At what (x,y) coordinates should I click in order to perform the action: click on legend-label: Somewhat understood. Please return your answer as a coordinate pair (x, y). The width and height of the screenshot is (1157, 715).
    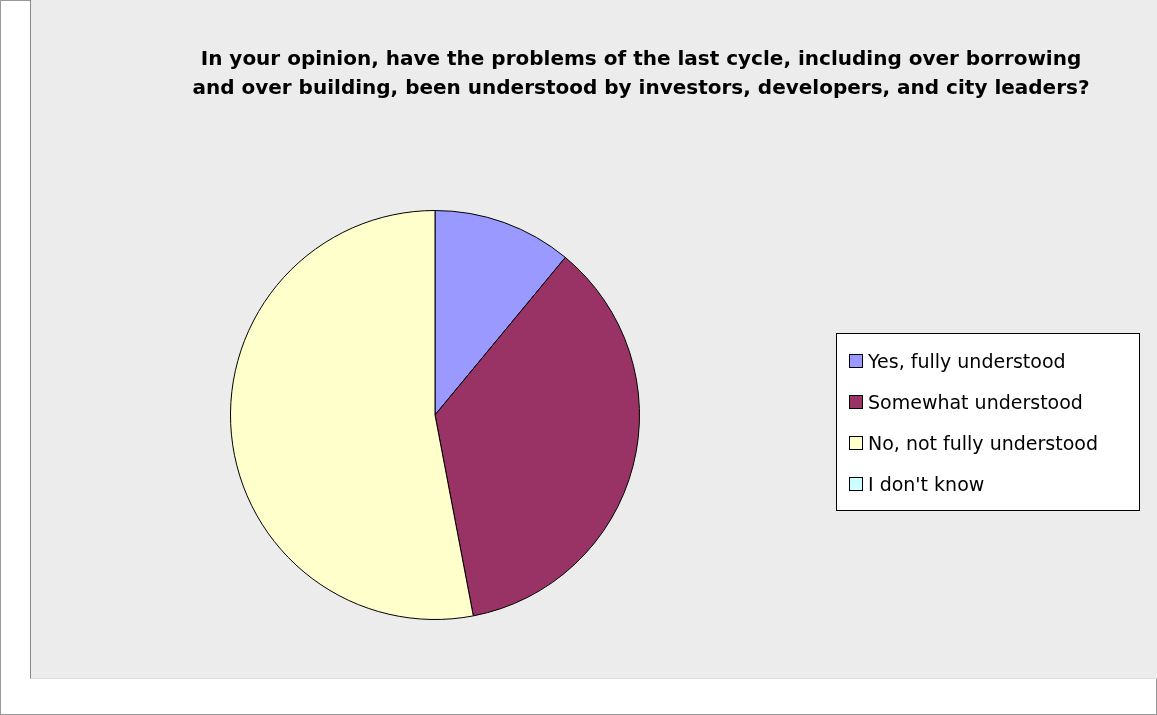
    Looking at the image, I should click on (975, 401).